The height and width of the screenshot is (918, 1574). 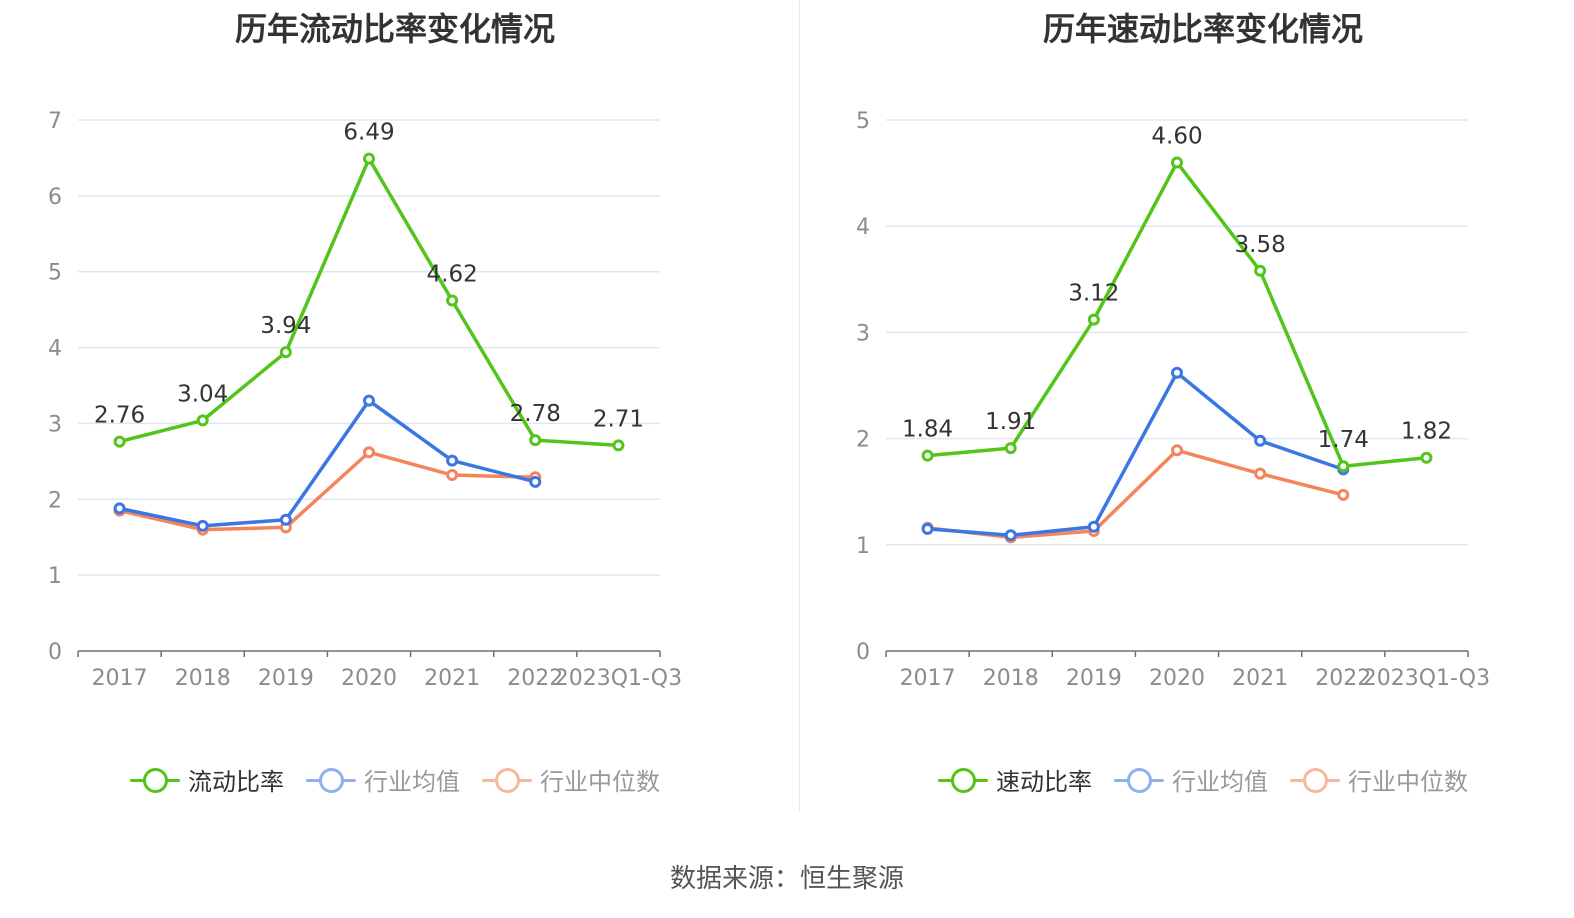 What do you see at coordinates (618, 419) in the screenshot?
I see `data-label: 2.71` at bounding box center [618, 419].